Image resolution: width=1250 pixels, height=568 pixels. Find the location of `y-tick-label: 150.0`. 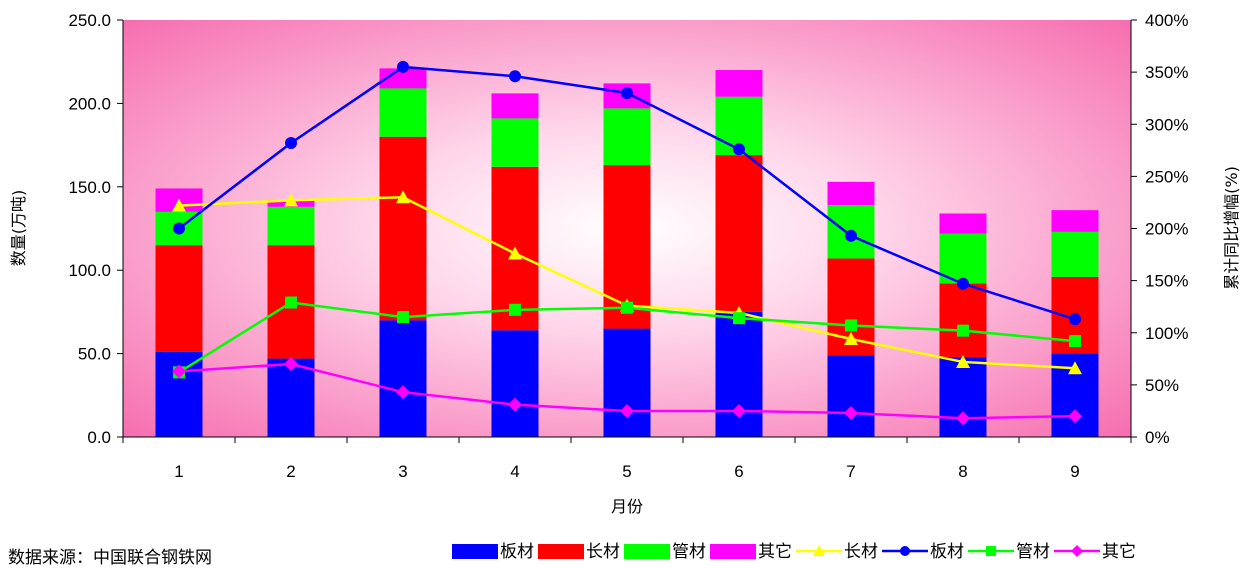

y-tick-label: 150.0 is located at coordinates (89, 187).